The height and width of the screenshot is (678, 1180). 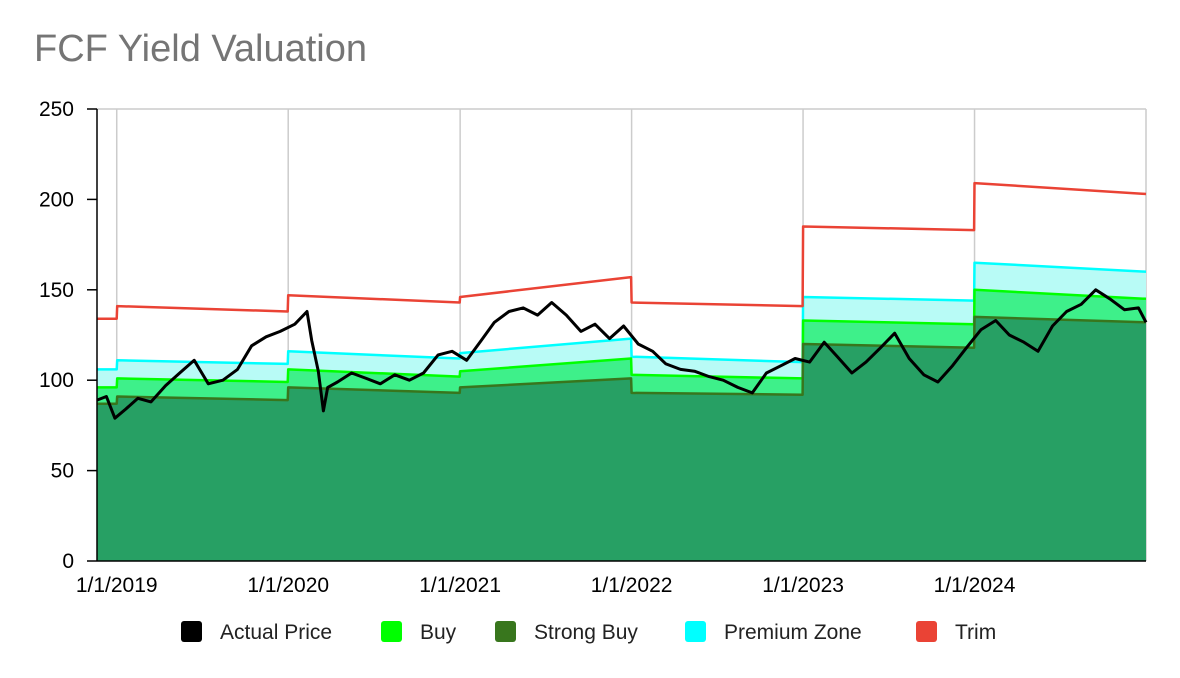 What do you see at coordinates (622, 360) in the screenshot?
I see `series-line-strong-buy` at bounding box center [622, 360].